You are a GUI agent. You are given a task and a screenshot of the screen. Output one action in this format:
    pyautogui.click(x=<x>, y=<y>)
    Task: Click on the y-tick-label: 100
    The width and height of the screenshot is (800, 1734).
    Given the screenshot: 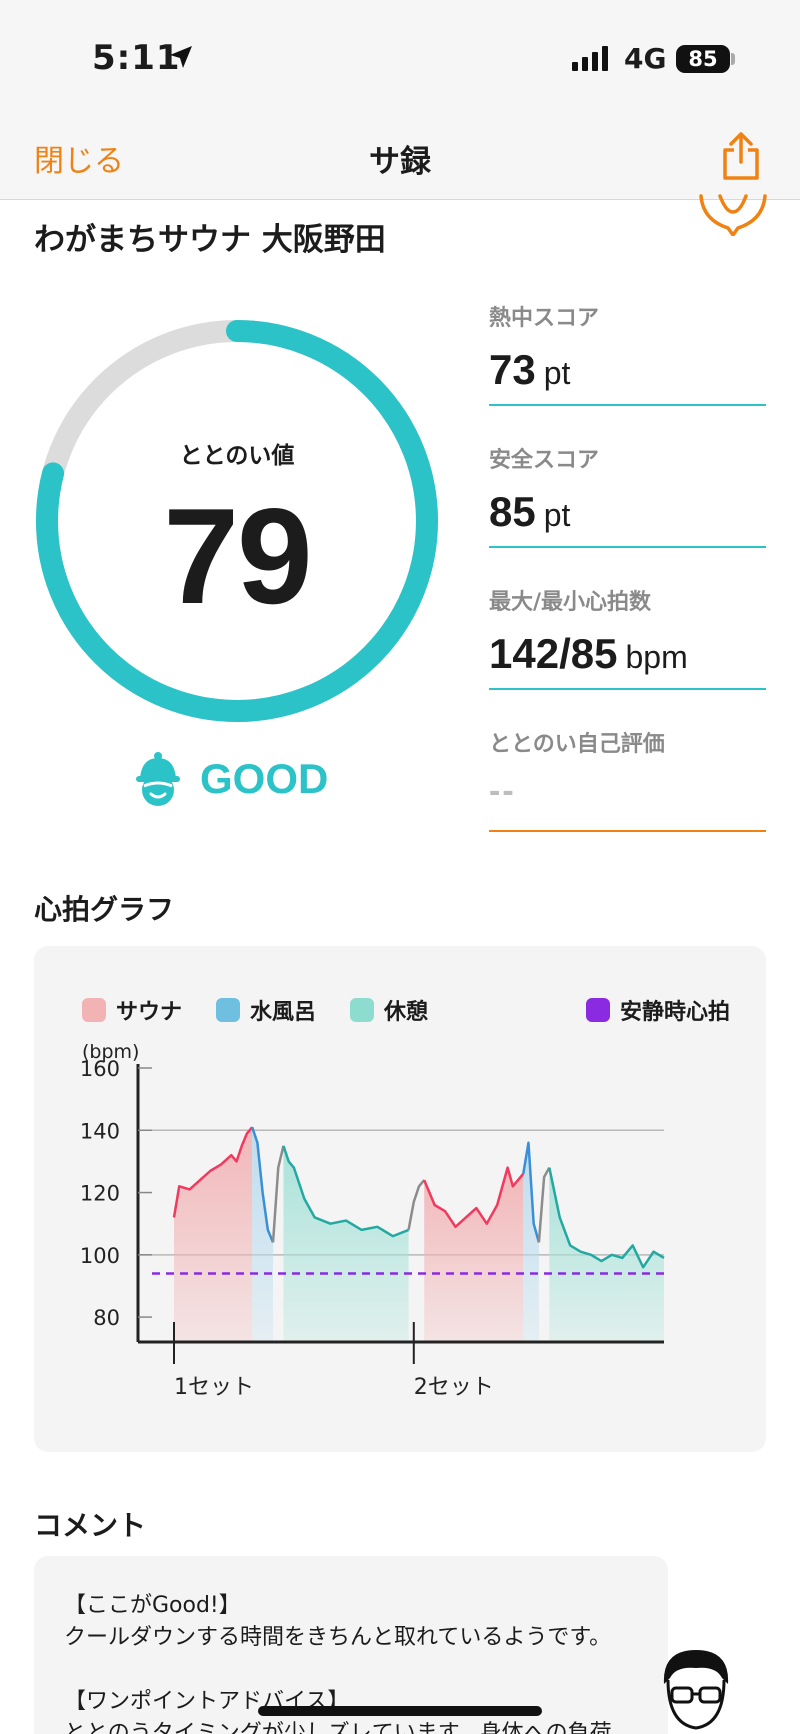 What is the action you would take?
    pyautogui.click(x=100, y=1256)
    